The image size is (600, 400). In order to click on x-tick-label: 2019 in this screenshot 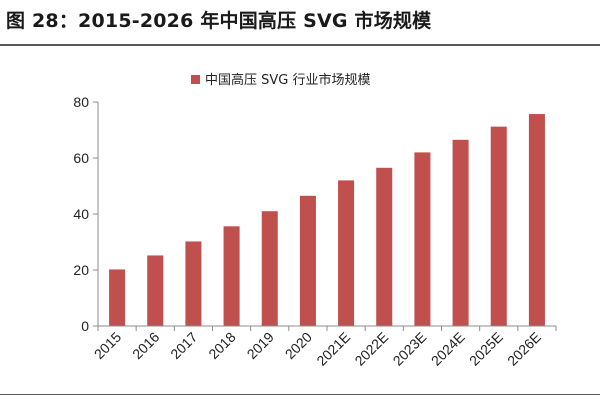, I will do `click(260, 345)`.